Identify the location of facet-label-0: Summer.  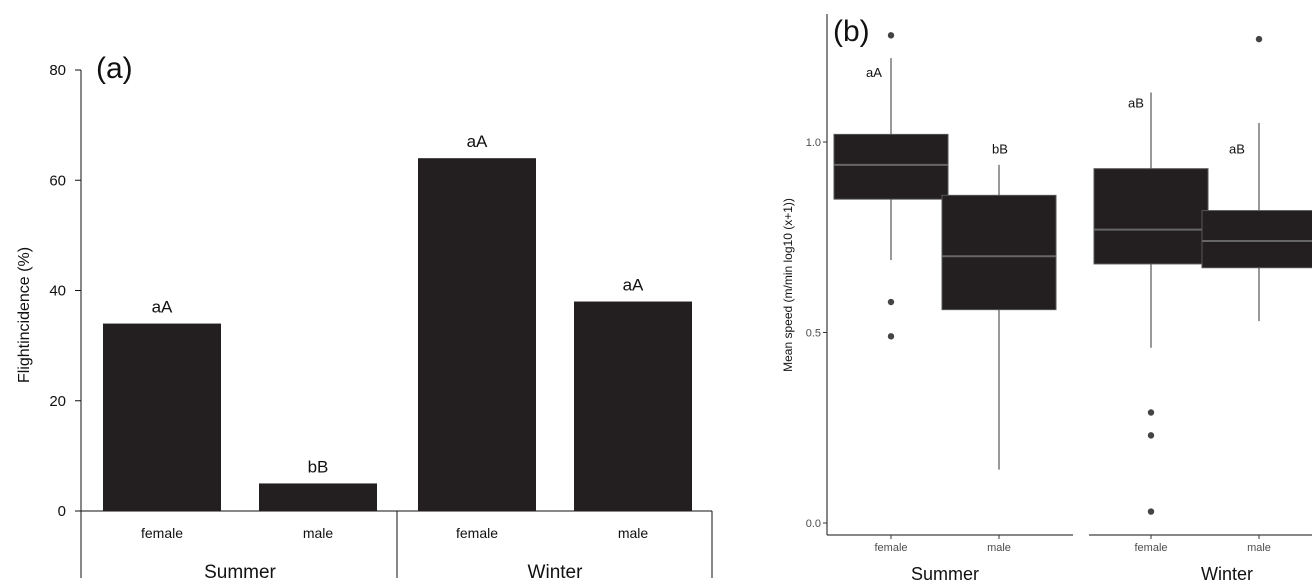
(945, 573).